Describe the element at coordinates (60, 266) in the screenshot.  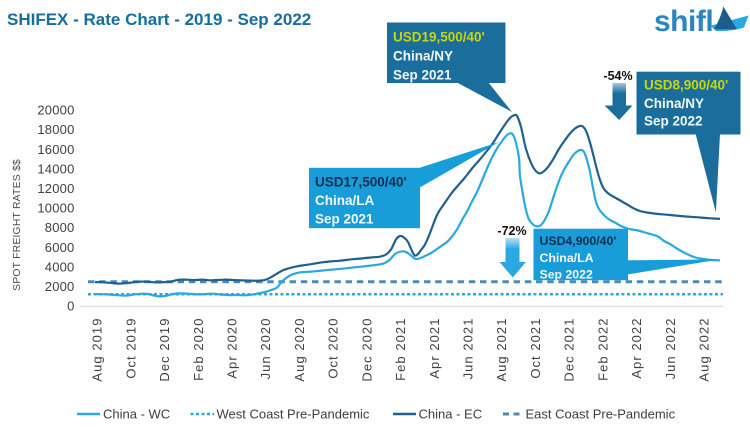
I see `svg-text: 4000` at that location.